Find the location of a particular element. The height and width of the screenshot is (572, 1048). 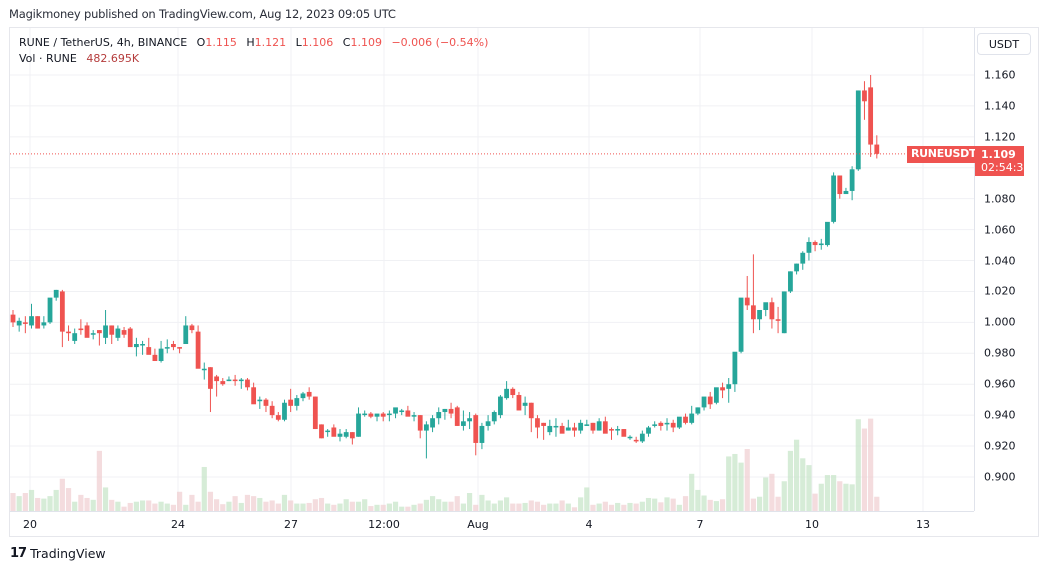

symbol-price-tag: RUNEUSDT is located at coordinates (944, 154).